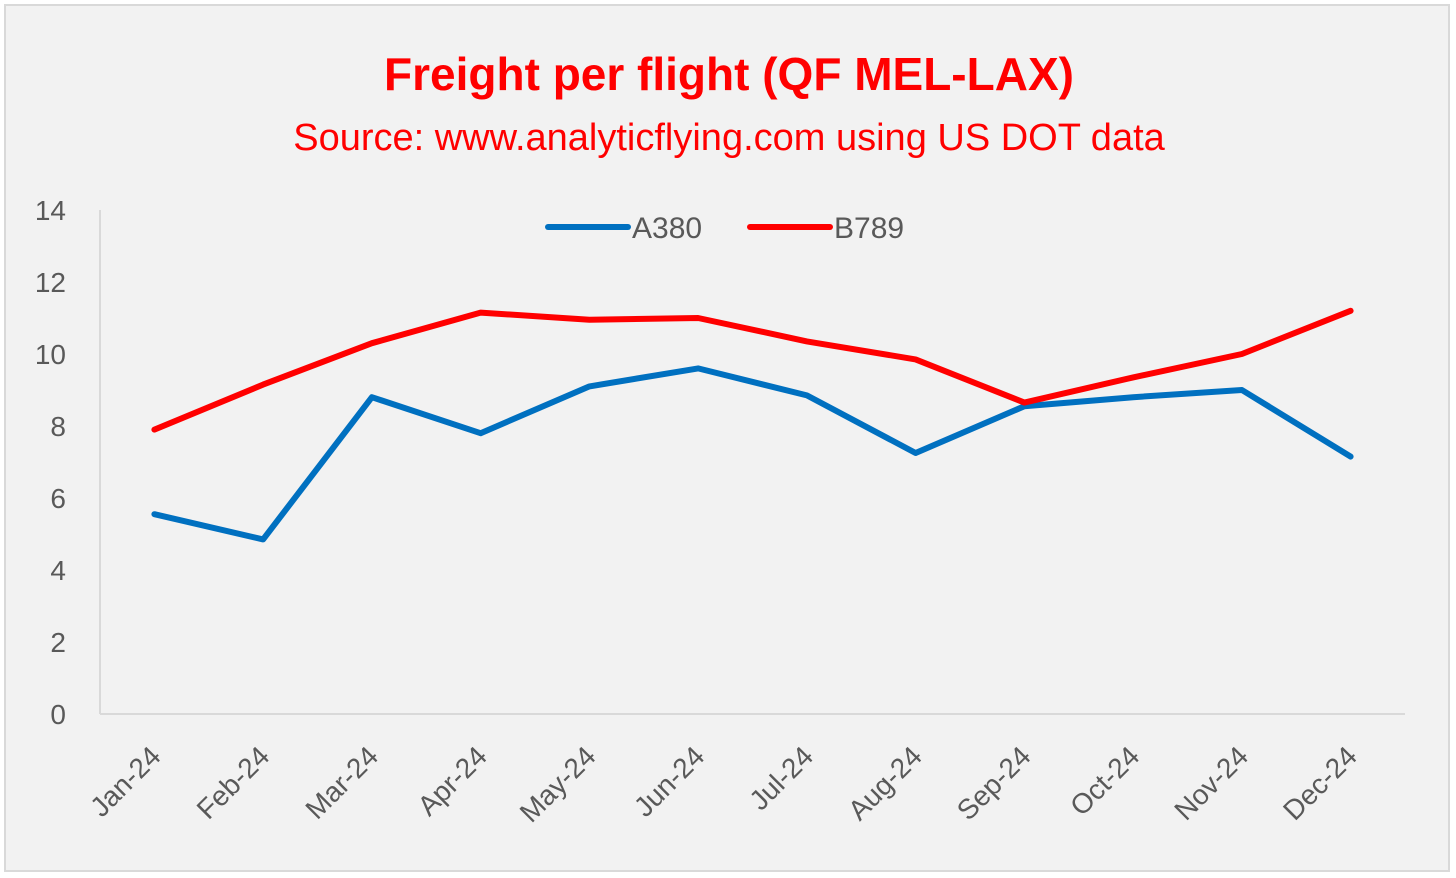 The image size is (1456, 878). Describe the element at coordinates (752, 370) in the screenshot. I see `series-line-b789` at that location.